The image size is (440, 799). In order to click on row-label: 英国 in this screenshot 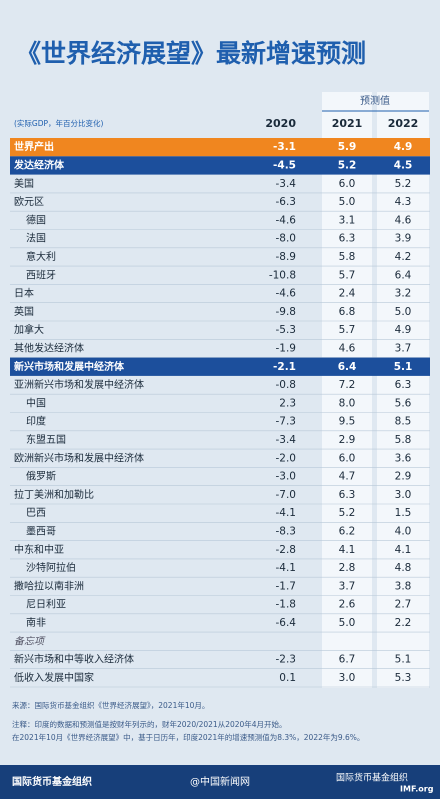, I will do `click(24, 311)`.